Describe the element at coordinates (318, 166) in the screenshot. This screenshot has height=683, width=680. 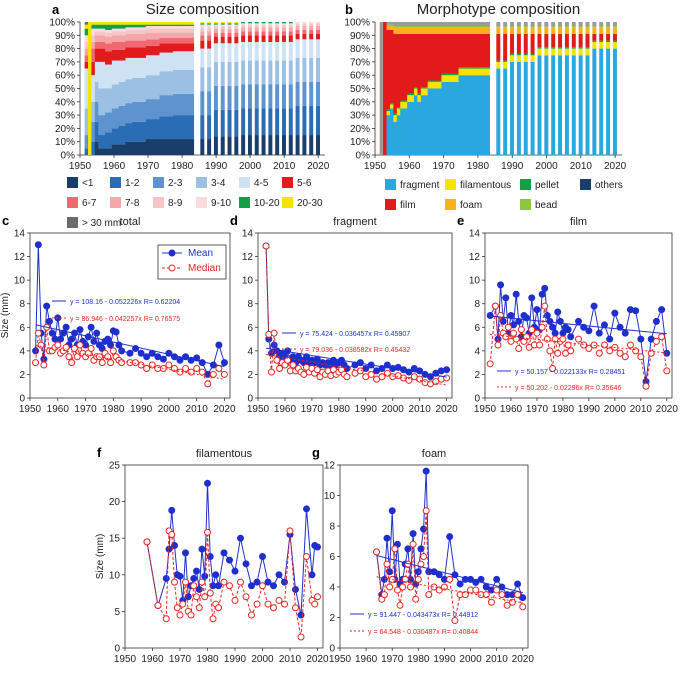
I see `x-tick-label-a: 2020` at that location.